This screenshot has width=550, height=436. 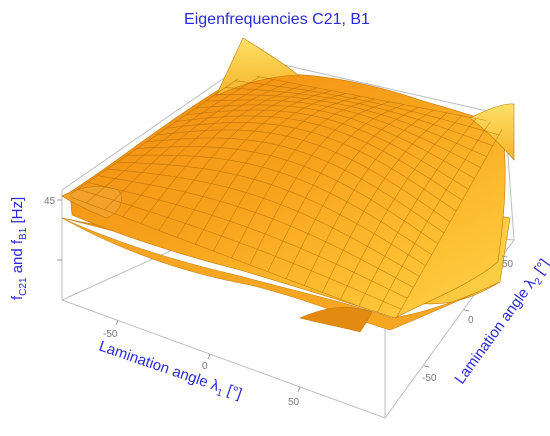 What do you see at coordinates (336, 320) in the screenshot?
I see `surface-cusp-bottom` at bounding box center [336, 320].